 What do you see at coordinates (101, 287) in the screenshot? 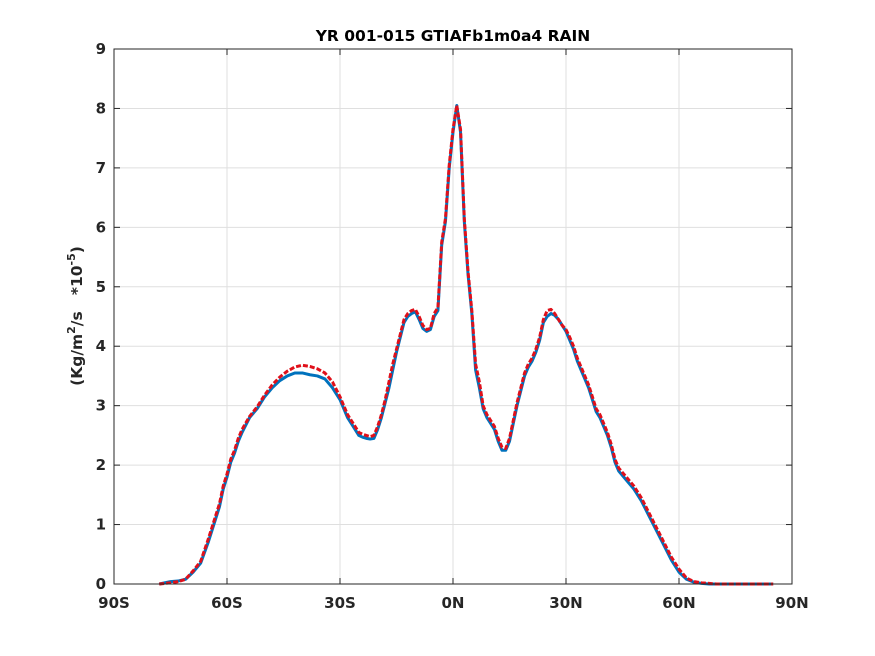
I see `y-tick-label: 5` at bounding box center [101, 287].